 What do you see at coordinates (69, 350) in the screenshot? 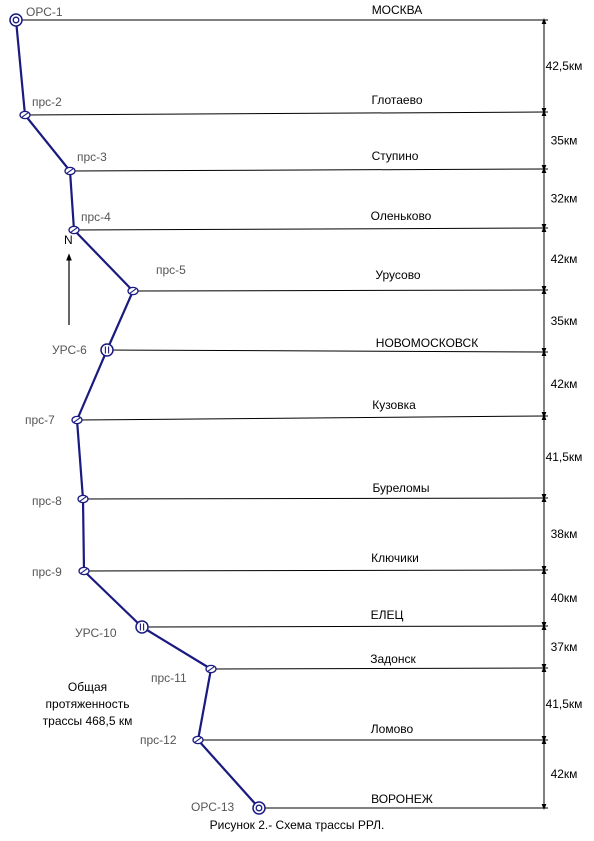
I see `station-code-label: УРС-6` at bounding box center [69, 350].